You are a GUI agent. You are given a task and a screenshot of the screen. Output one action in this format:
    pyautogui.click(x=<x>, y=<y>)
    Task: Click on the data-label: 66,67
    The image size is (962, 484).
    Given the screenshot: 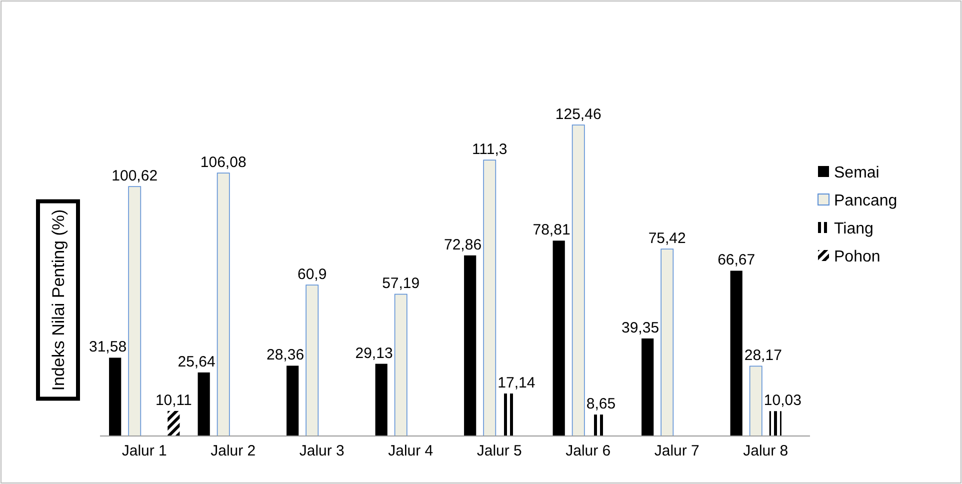 What is the action you would take?
    pyautogui.click(x=737, y=260)
    